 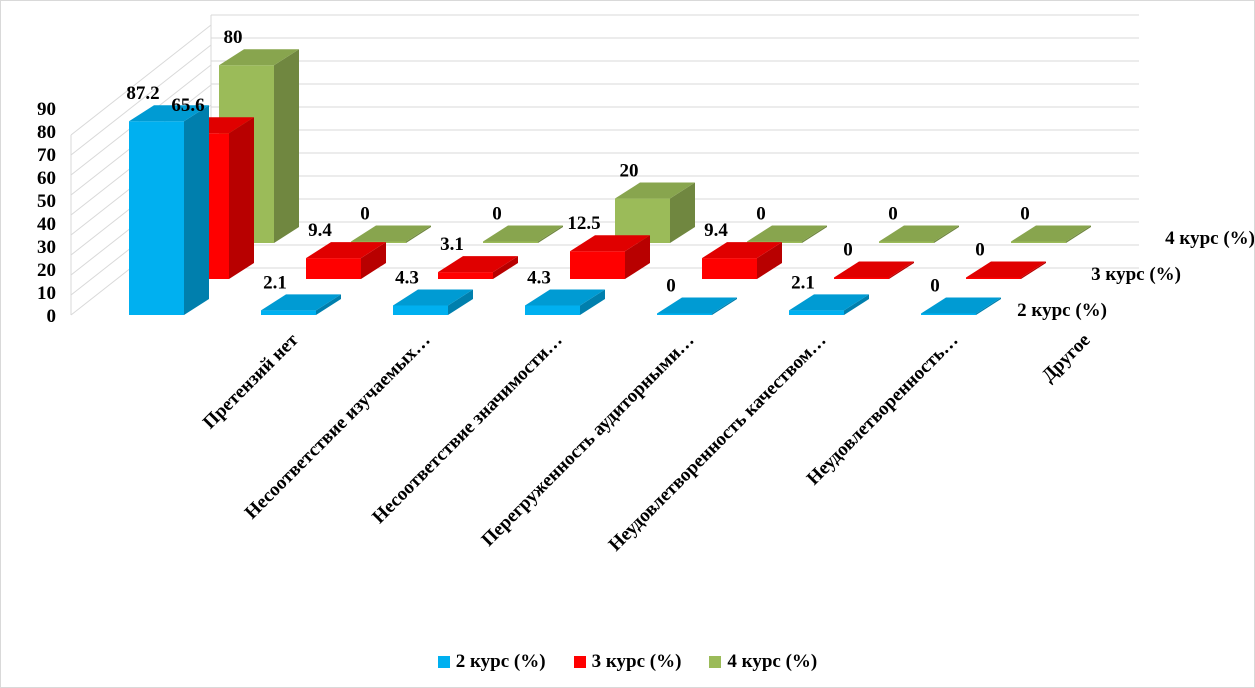 I want to click on y-tick-label: 70, so click(x=46, y=155).